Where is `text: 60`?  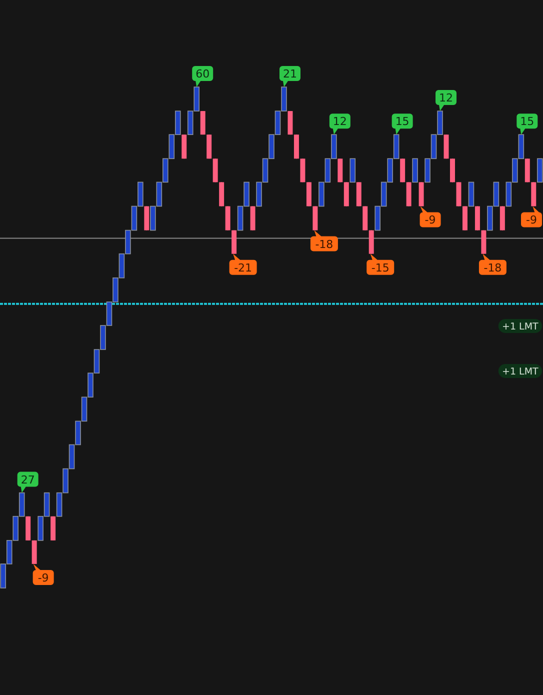
text: 60 is located at coordinates (203, 74).